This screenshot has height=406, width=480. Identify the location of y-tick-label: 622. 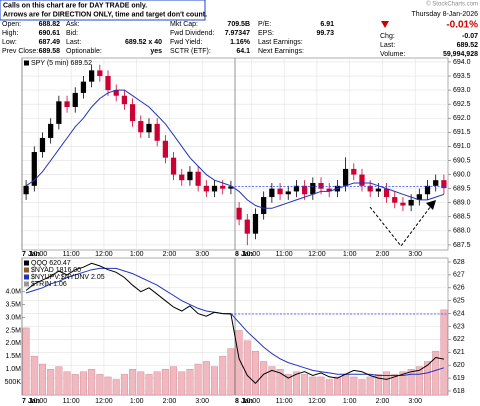
(459, 339).